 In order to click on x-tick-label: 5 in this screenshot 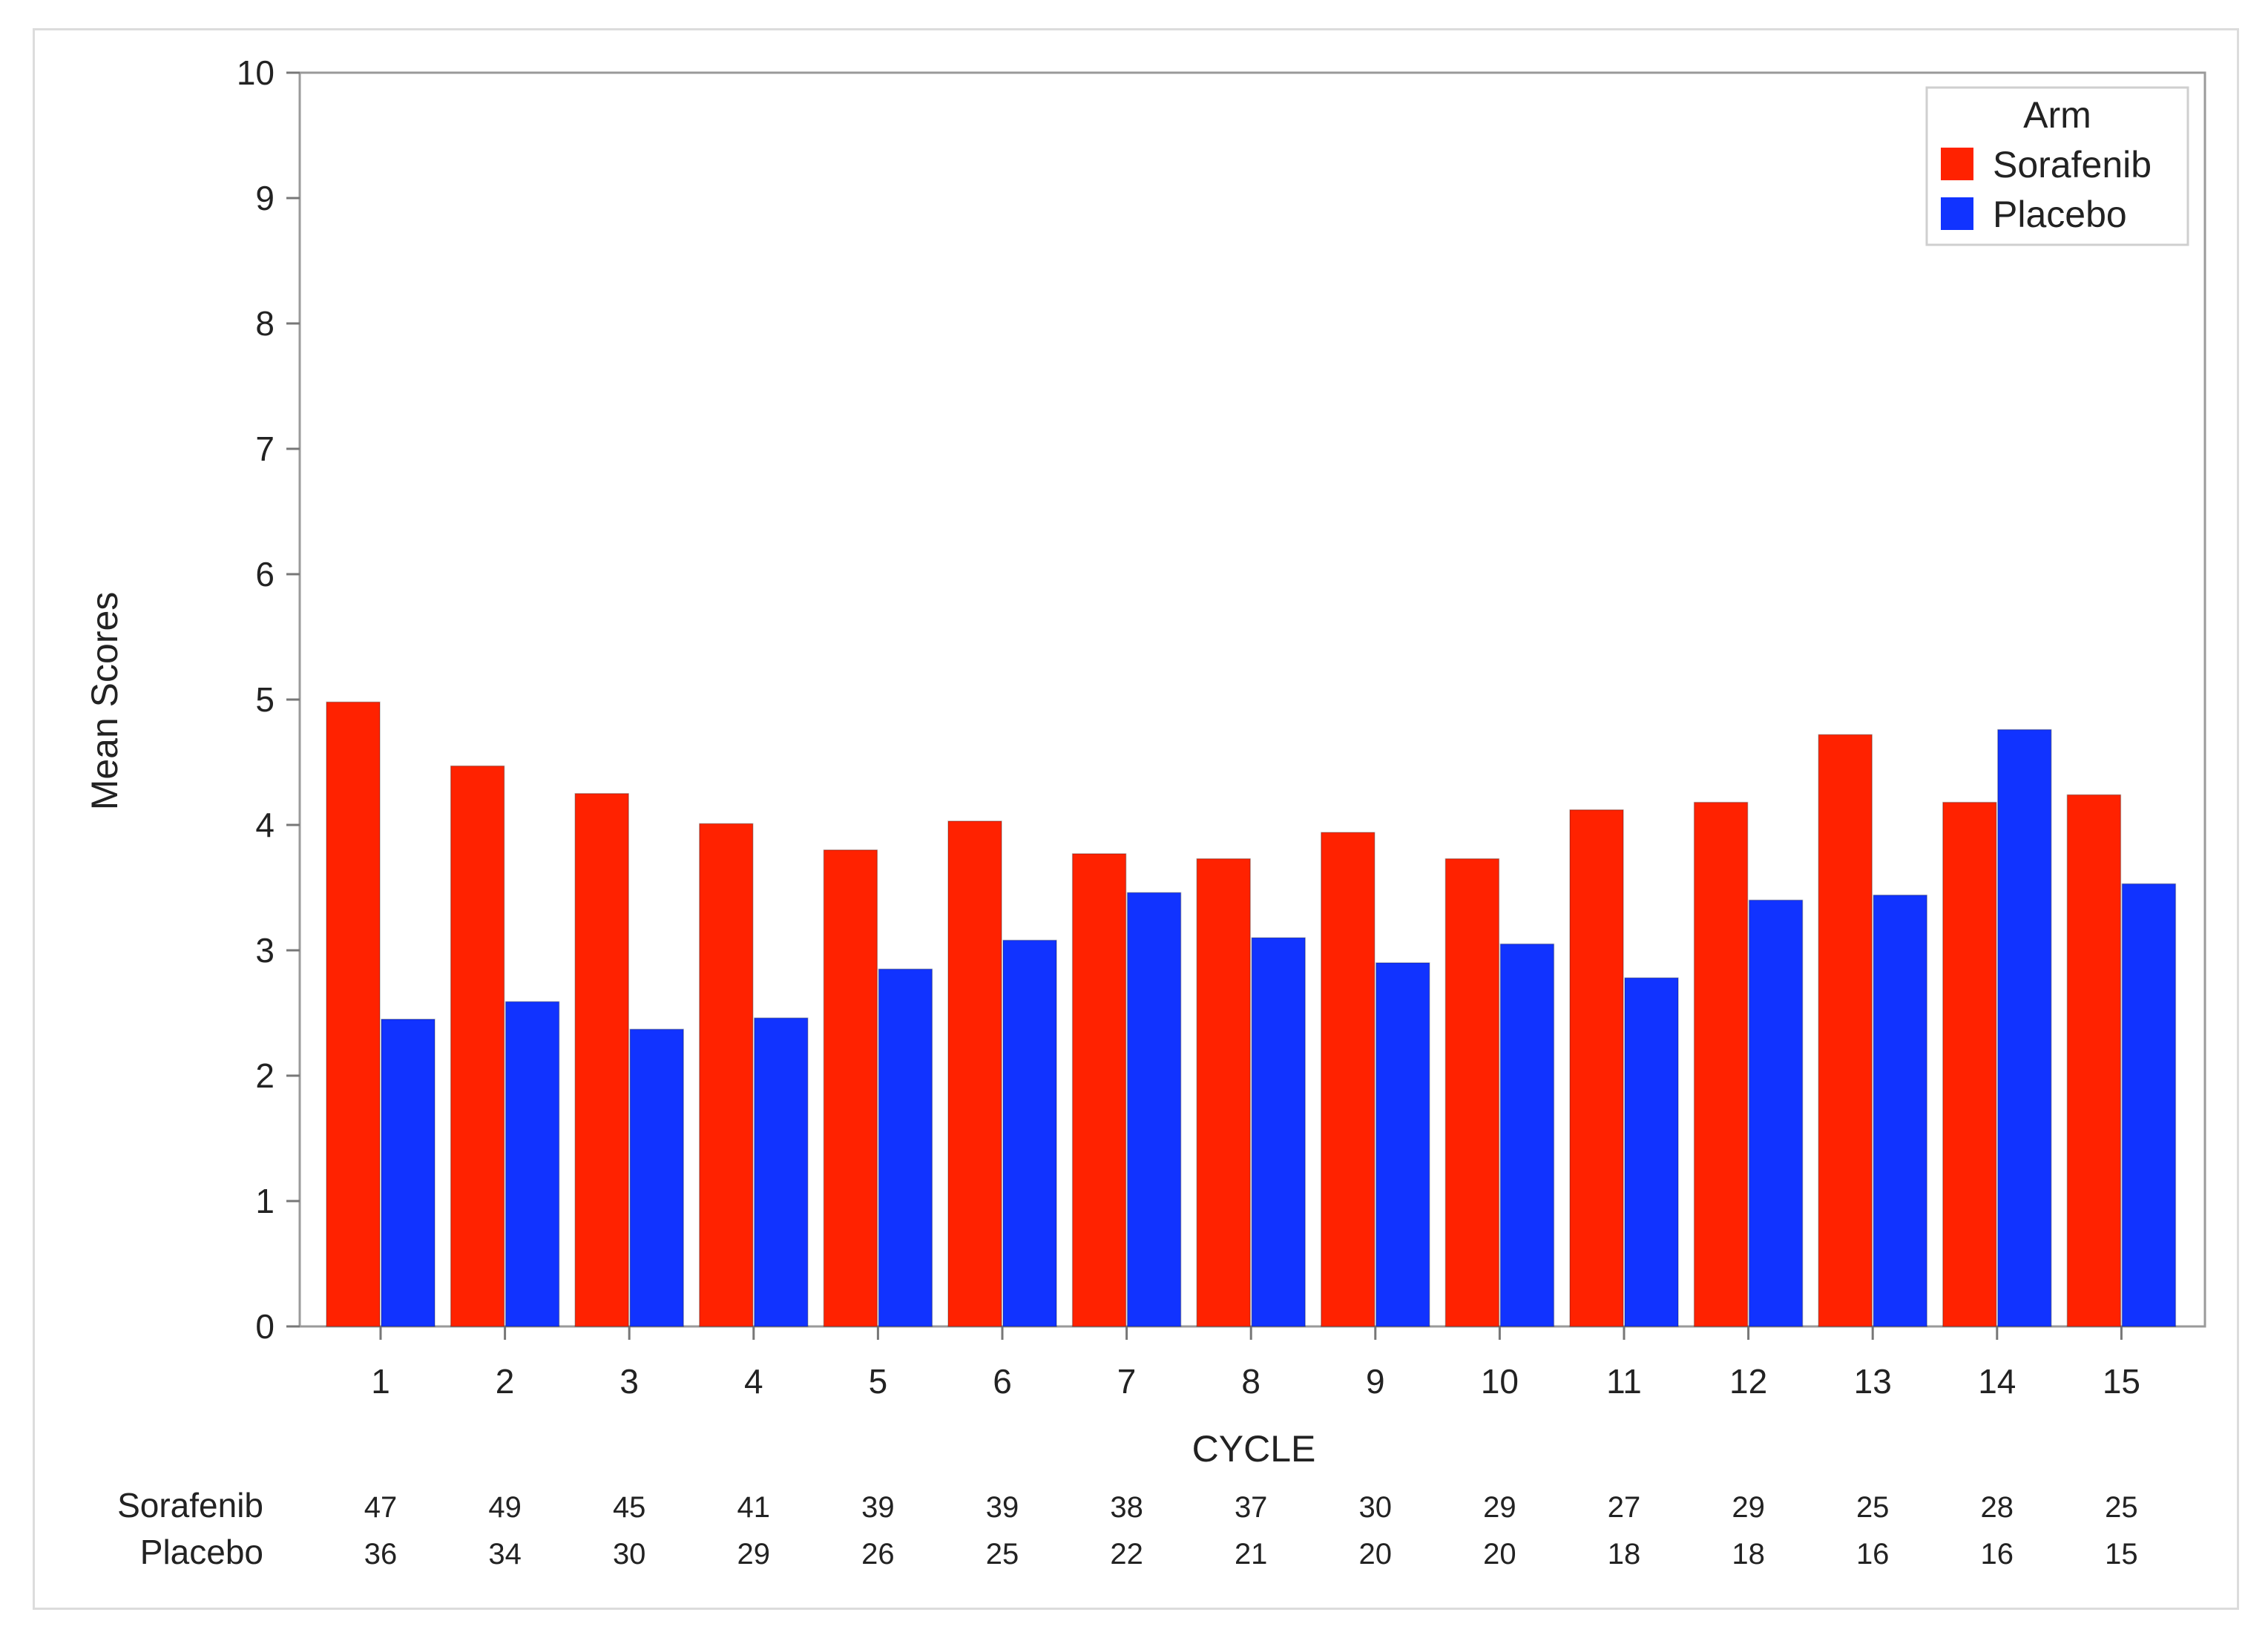, I will do `click(878, 1382)`.